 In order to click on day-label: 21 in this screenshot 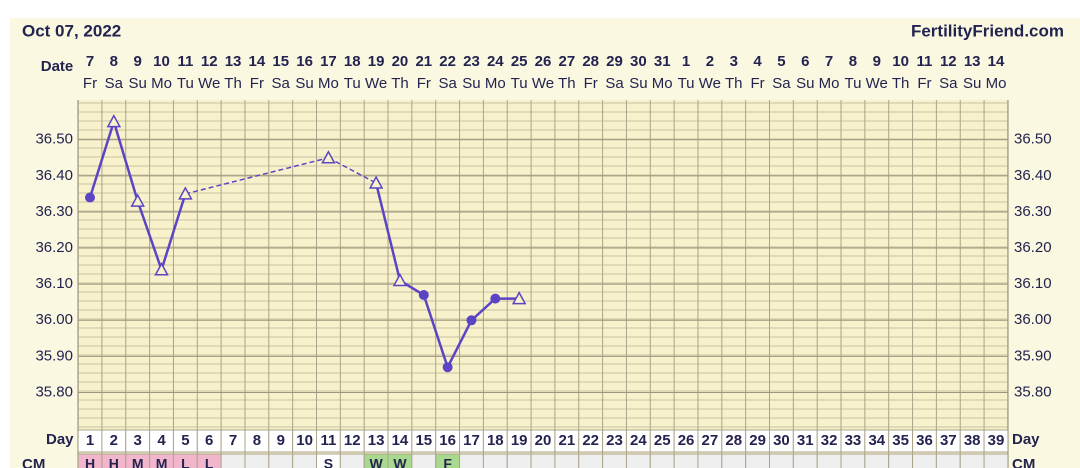, I will do `click(566, 440)`.